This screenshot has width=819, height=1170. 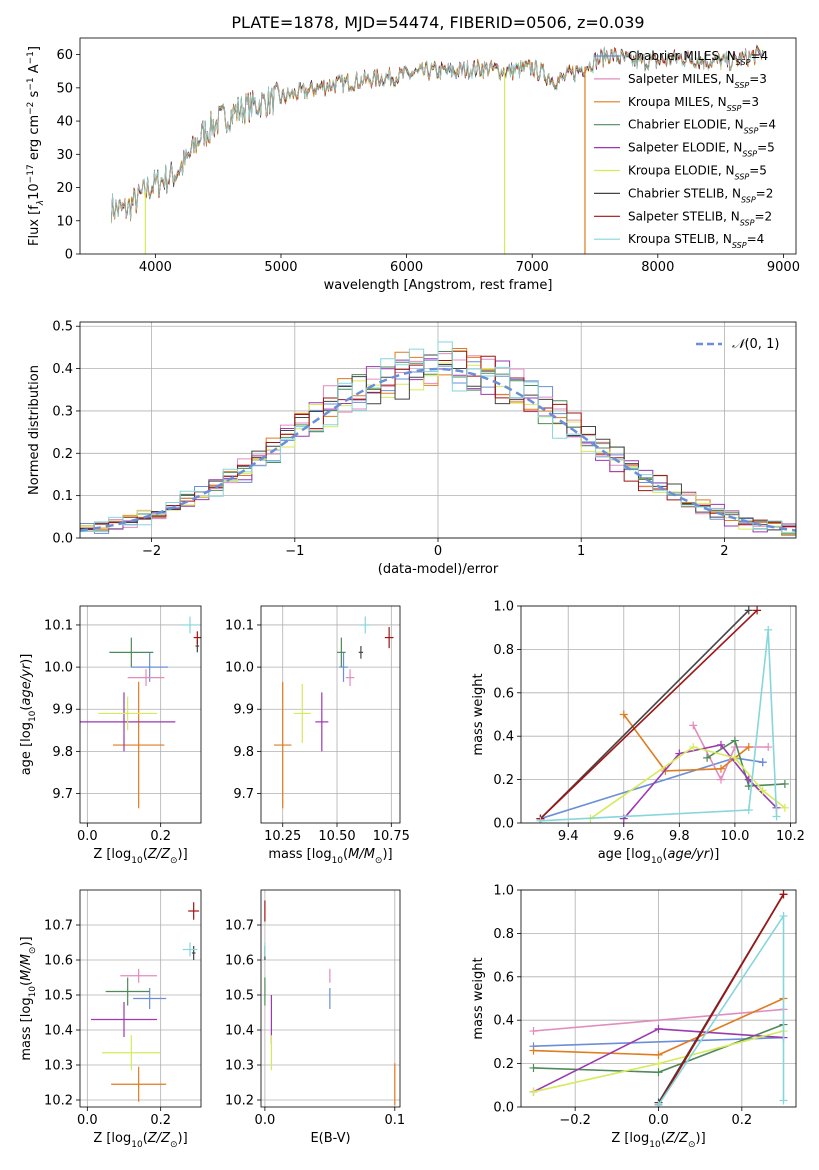 I want to click on y-tick-label: 10.1, so click(x=58, y=625).